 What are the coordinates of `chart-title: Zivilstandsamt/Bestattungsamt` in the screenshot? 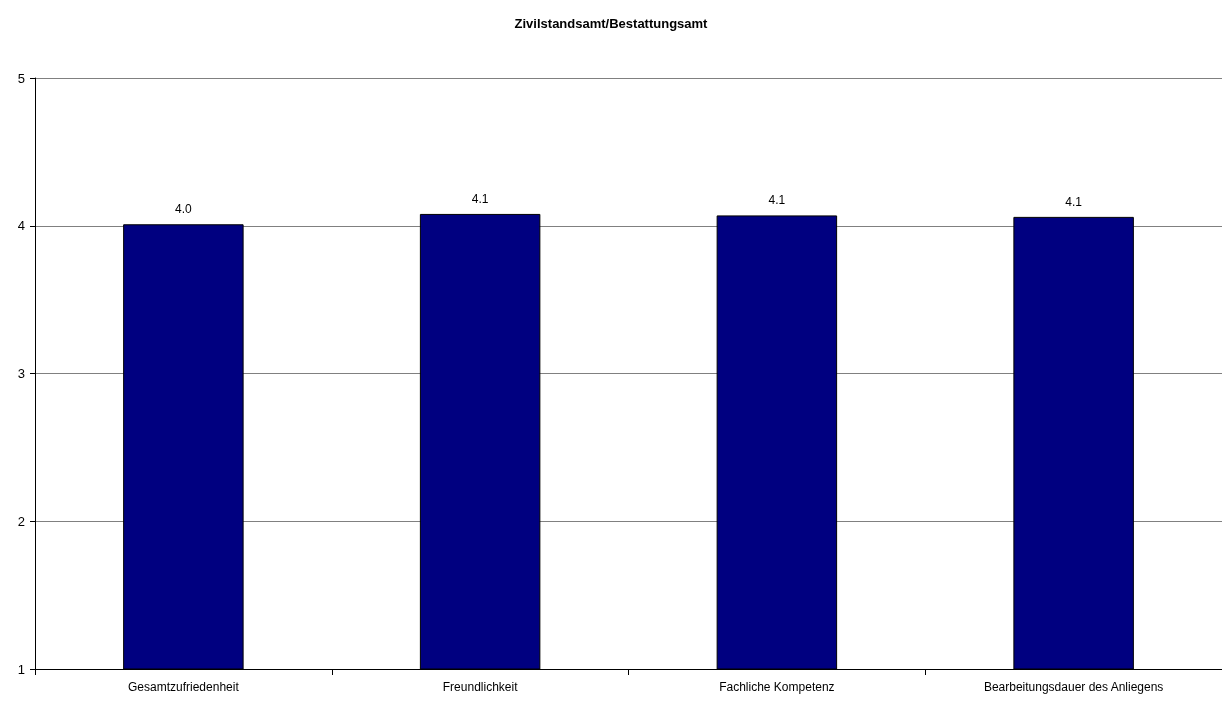 It's located at (611, 23).